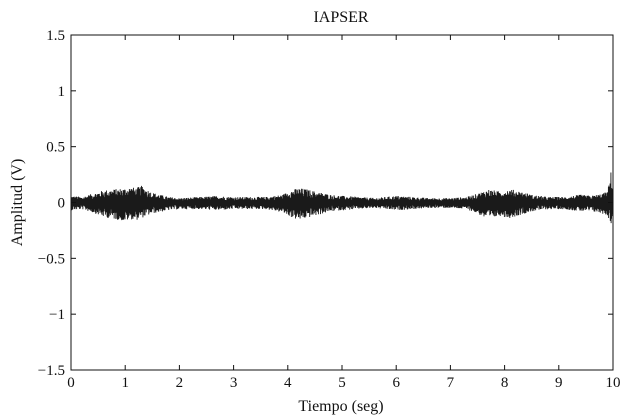 This screenshot has width=625, height=415. I want to click on x-tick-label: 7, so click(451, 383).